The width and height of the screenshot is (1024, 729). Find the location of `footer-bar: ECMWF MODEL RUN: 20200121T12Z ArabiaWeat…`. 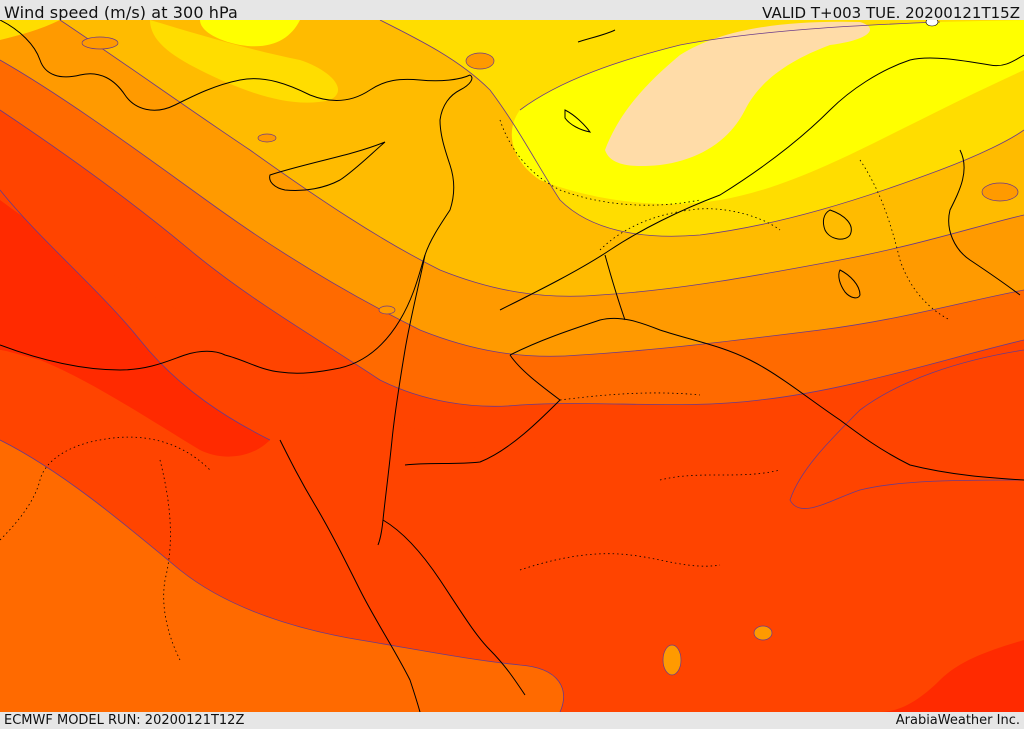

footer-bar: ECMWF MODEL RUN: 20200121T12Z ArabiaWeat… is located at coordinates (512, 720).